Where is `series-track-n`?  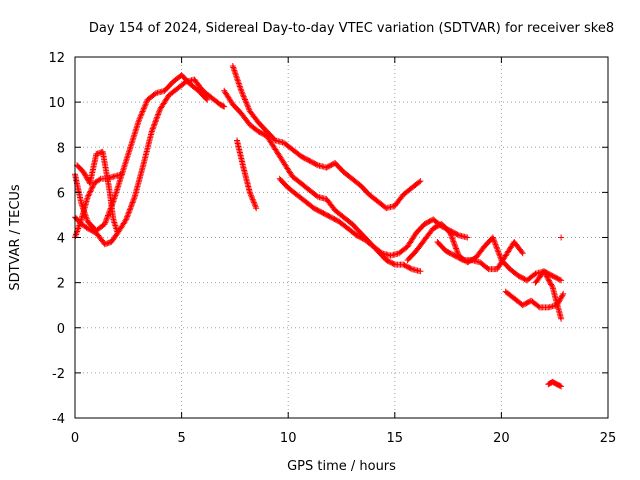
series-track-n is located at coordinates (561, 237).